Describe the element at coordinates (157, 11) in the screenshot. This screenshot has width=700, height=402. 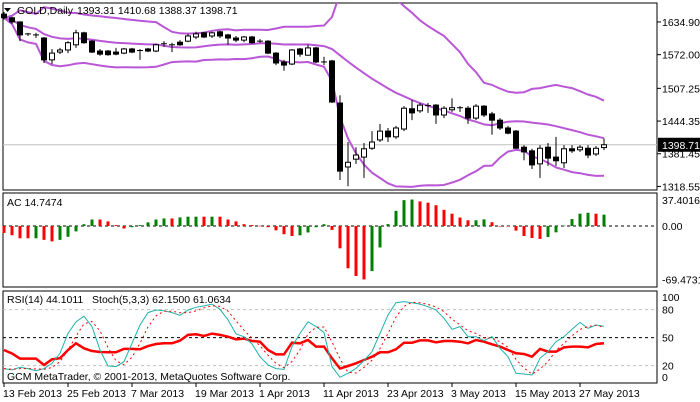
I see `ohlc-label: 1393.31 1410.68 1388.37 1398.71` at that location.